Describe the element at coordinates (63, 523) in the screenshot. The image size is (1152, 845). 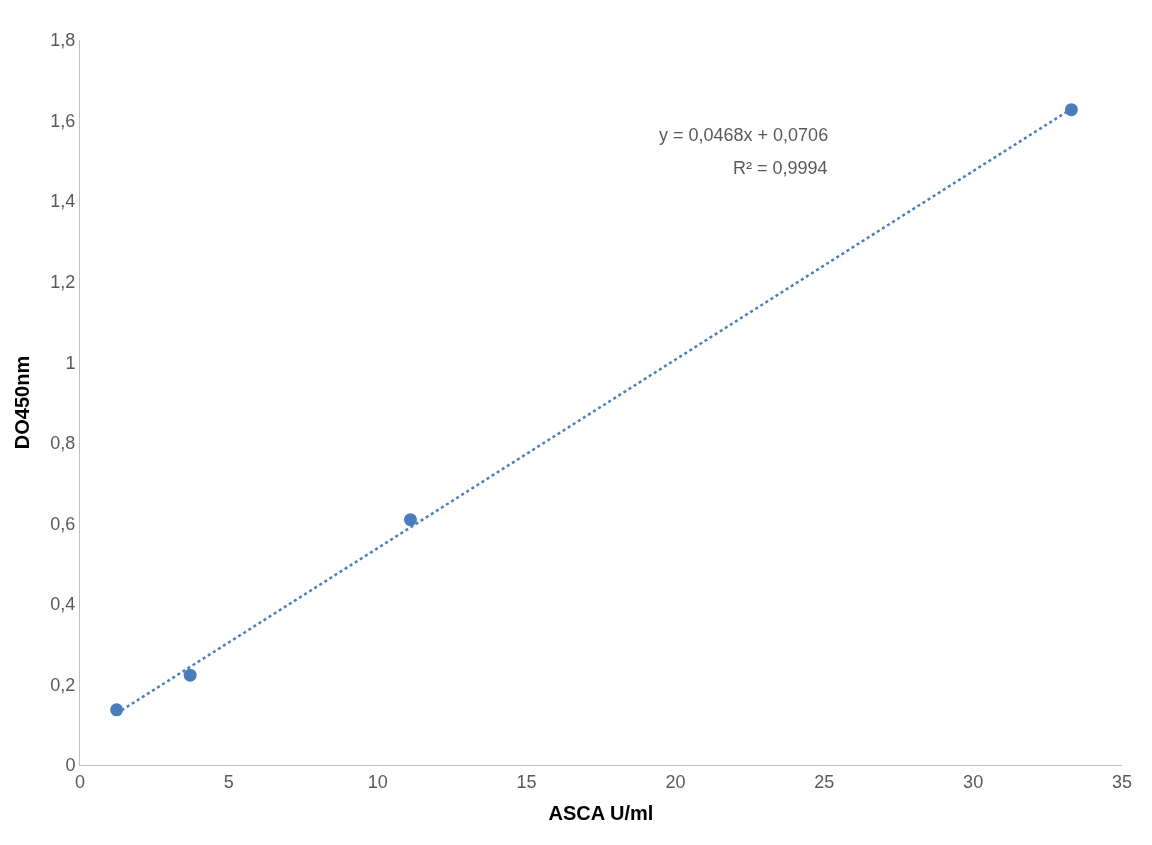
I see `y-tick-label: 0,6` at that location.